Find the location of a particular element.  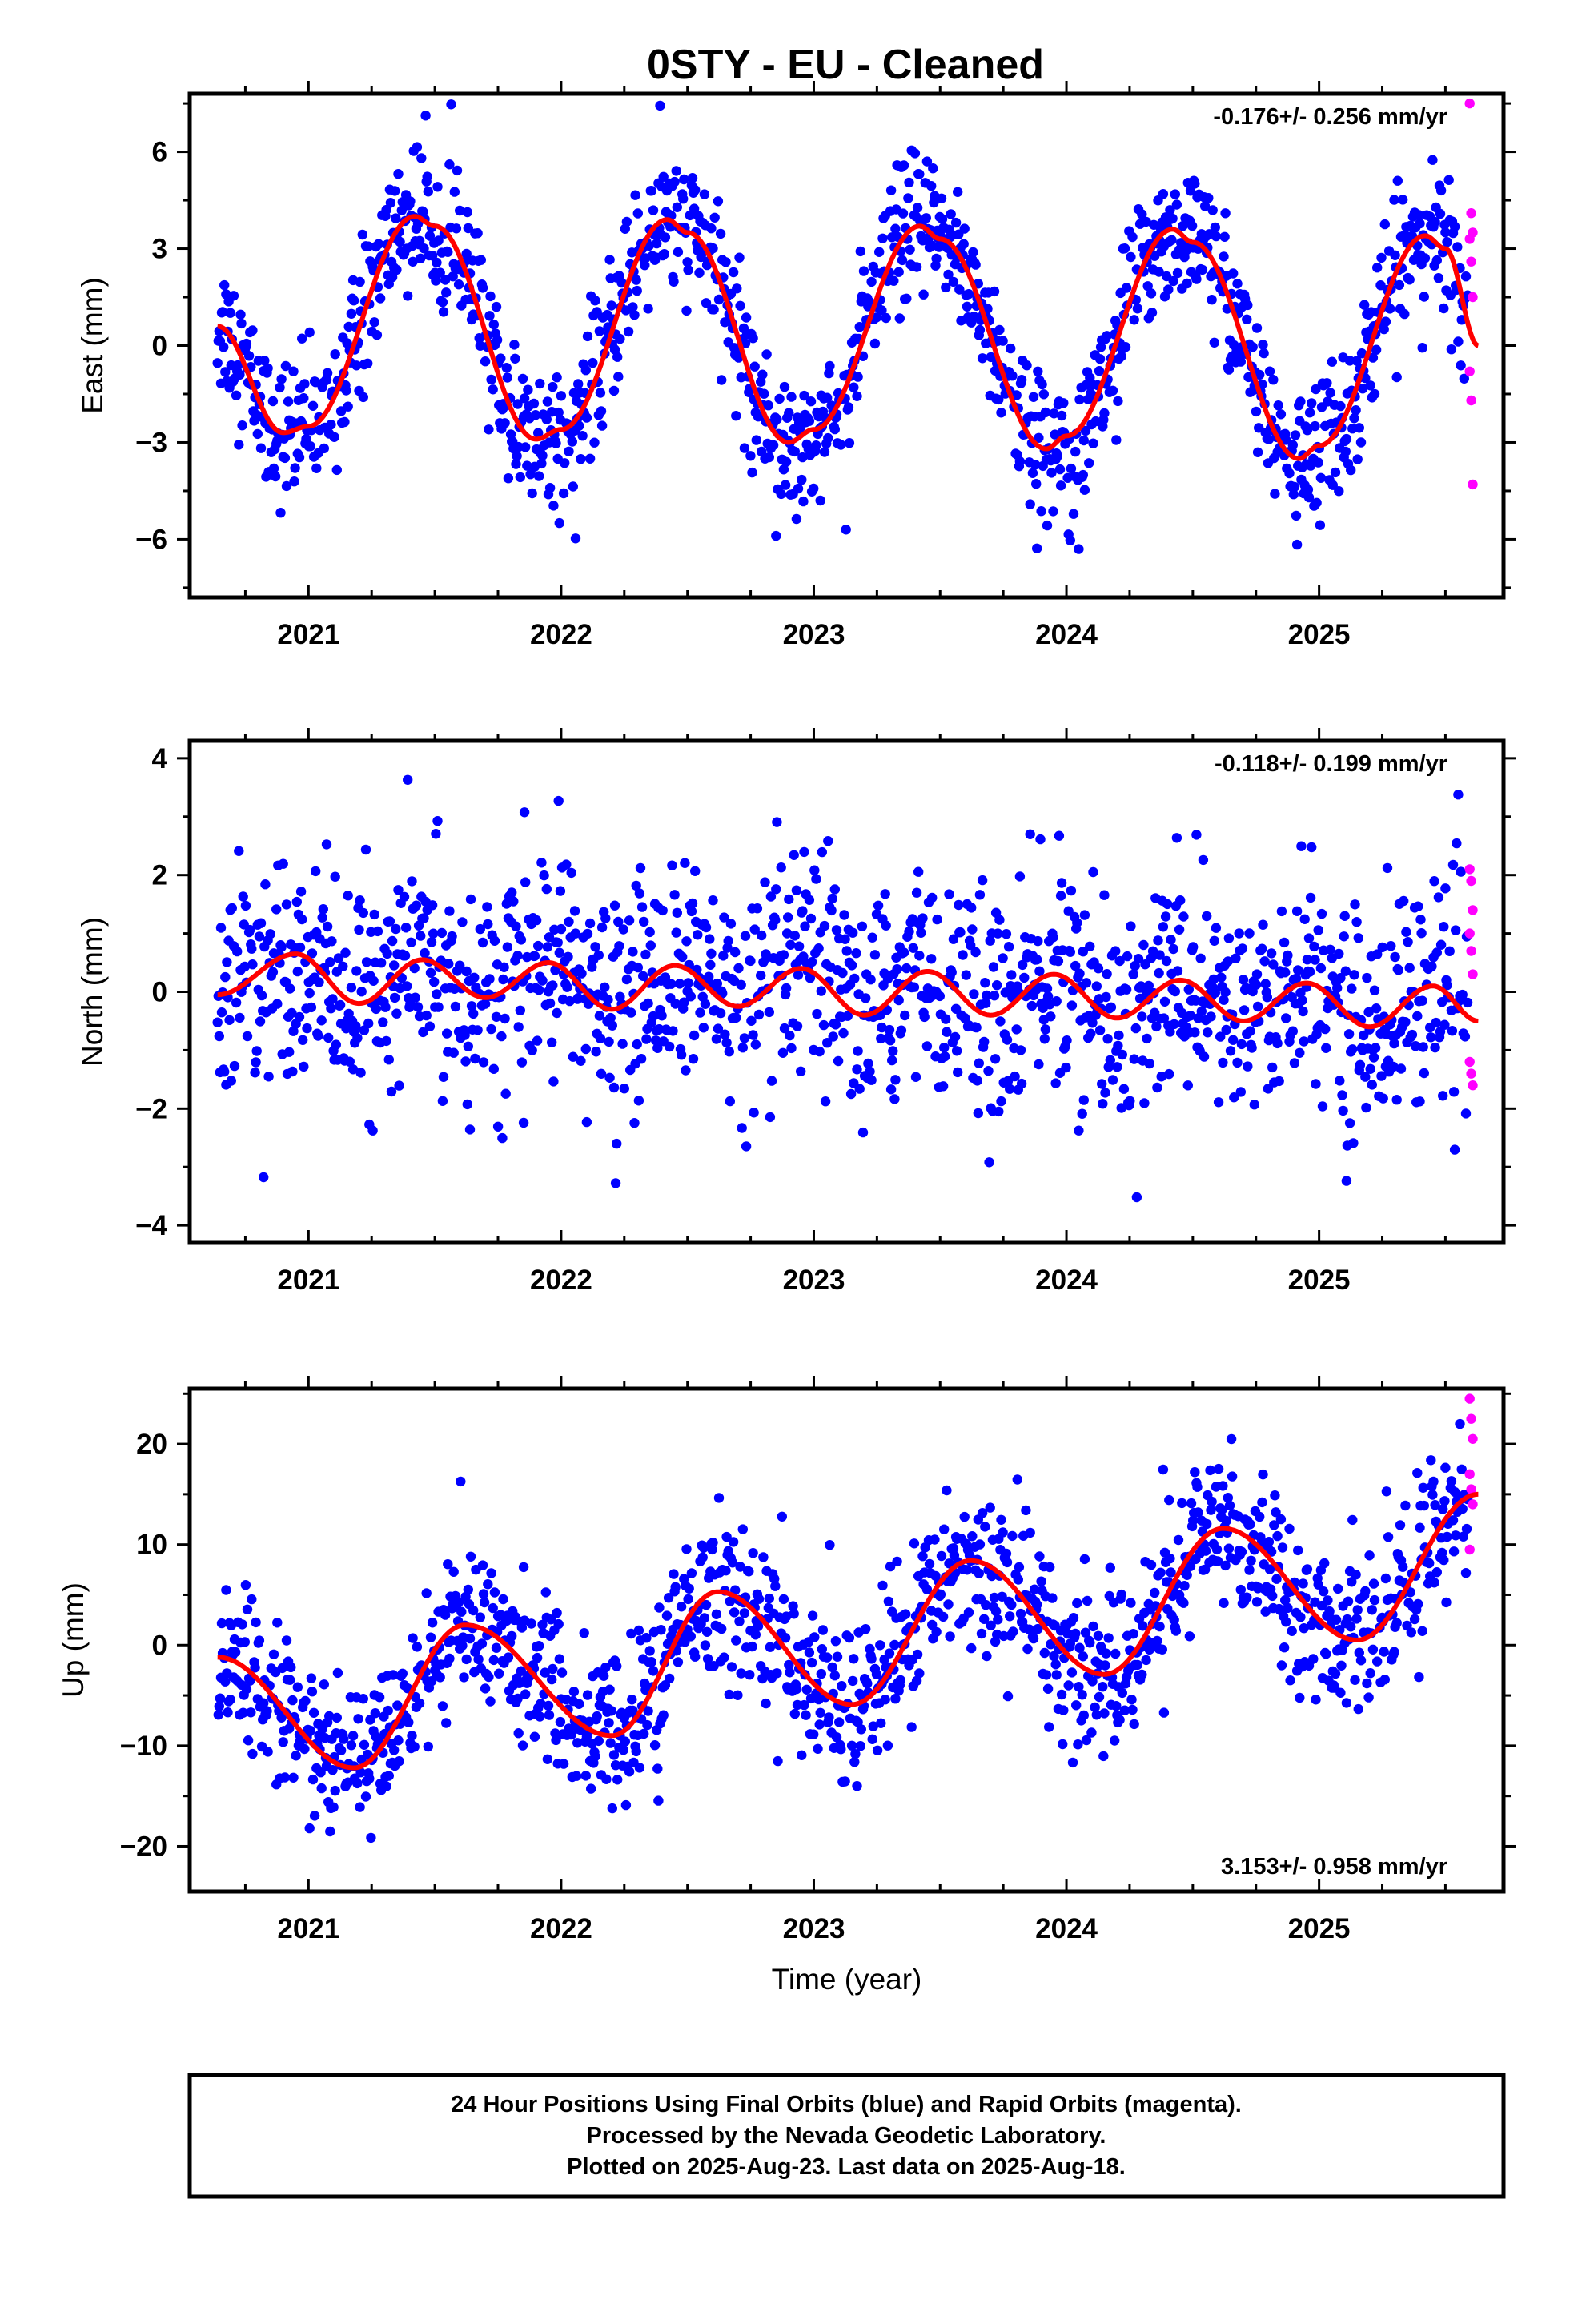

y-tick-label: 3 is located at coordinates (159, 249).